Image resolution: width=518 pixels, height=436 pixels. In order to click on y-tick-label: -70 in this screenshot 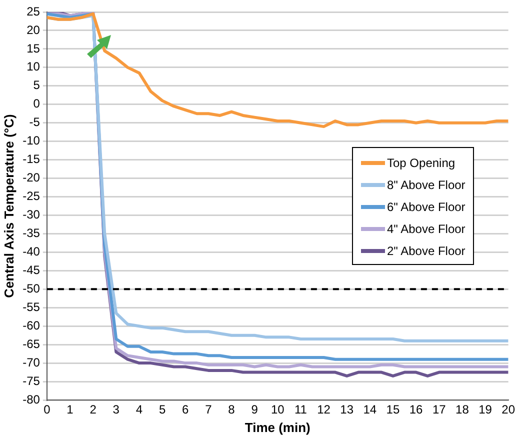, I will do `click(31, 362)`.